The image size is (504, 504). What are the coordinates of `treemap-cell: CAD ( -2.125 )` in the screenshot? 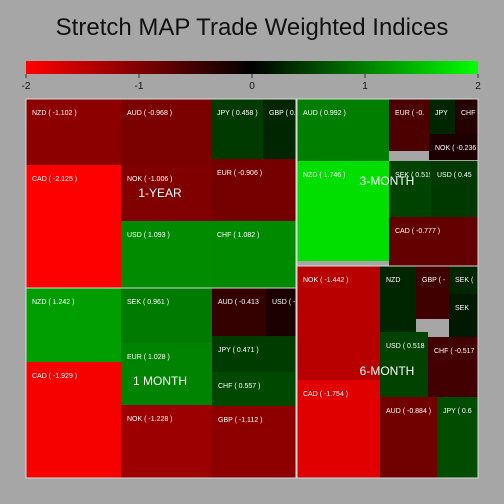 It's located at (73, 226).